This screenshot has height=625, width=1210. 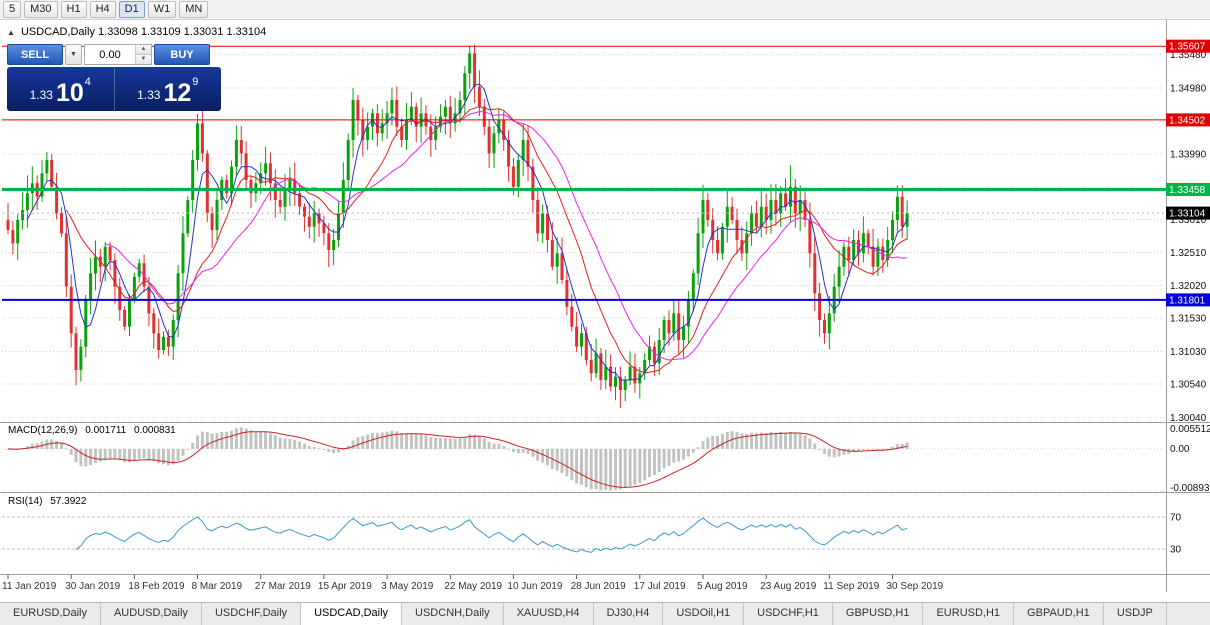 What do you see at coordinates (73, 54) in the screenshot?
I see `lot-dropdown-button: ▼` at bounding box center [73, 54].